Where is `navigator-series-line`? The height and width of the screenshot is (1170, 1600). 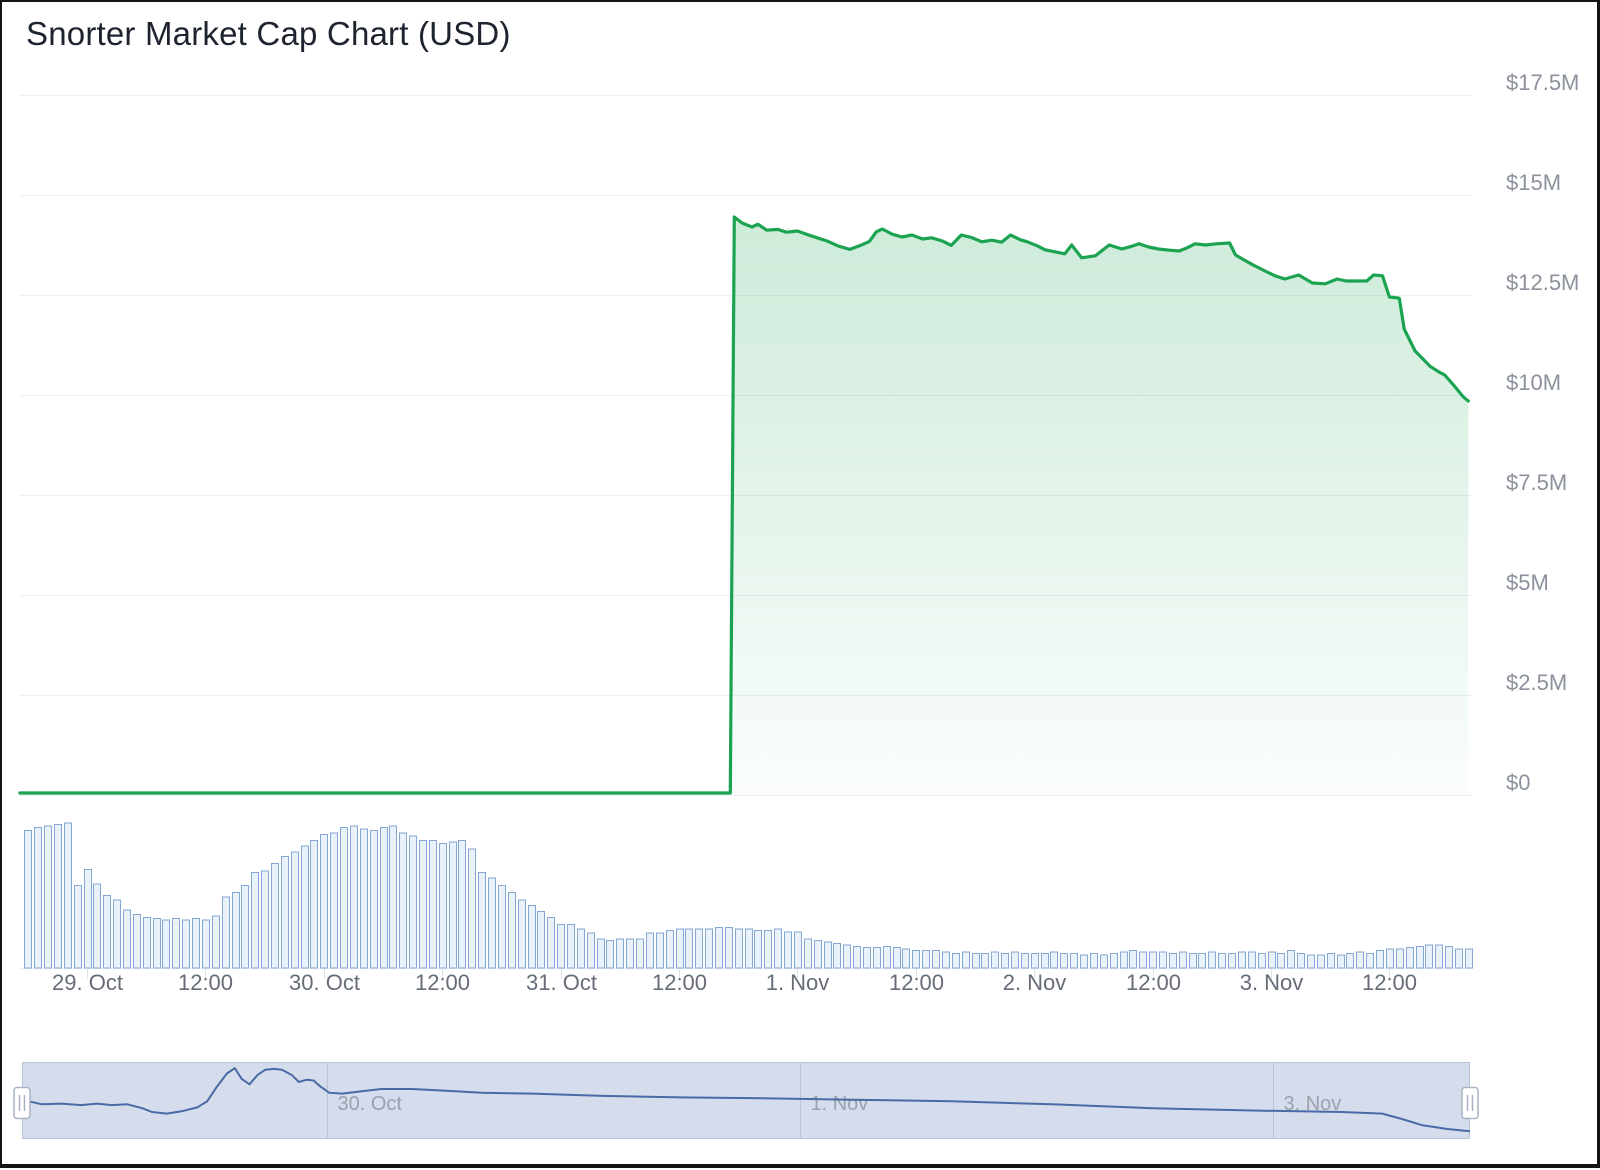
navigator-series-line is located at coordinates (746, 1100).